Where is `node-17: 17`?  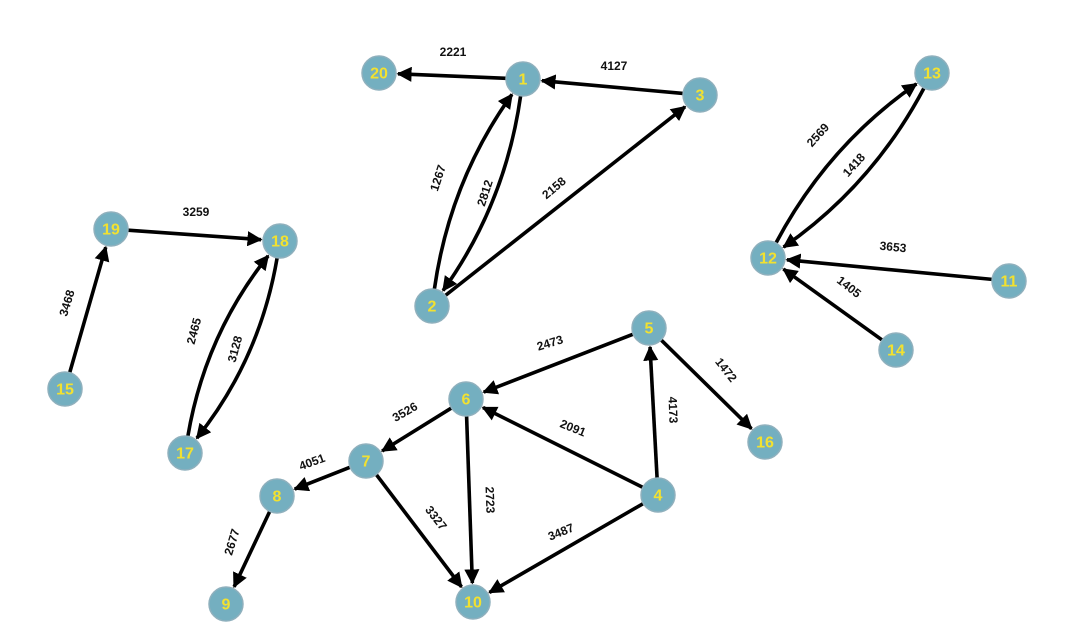 node-17: 17 is located at coordinates (185, 453).